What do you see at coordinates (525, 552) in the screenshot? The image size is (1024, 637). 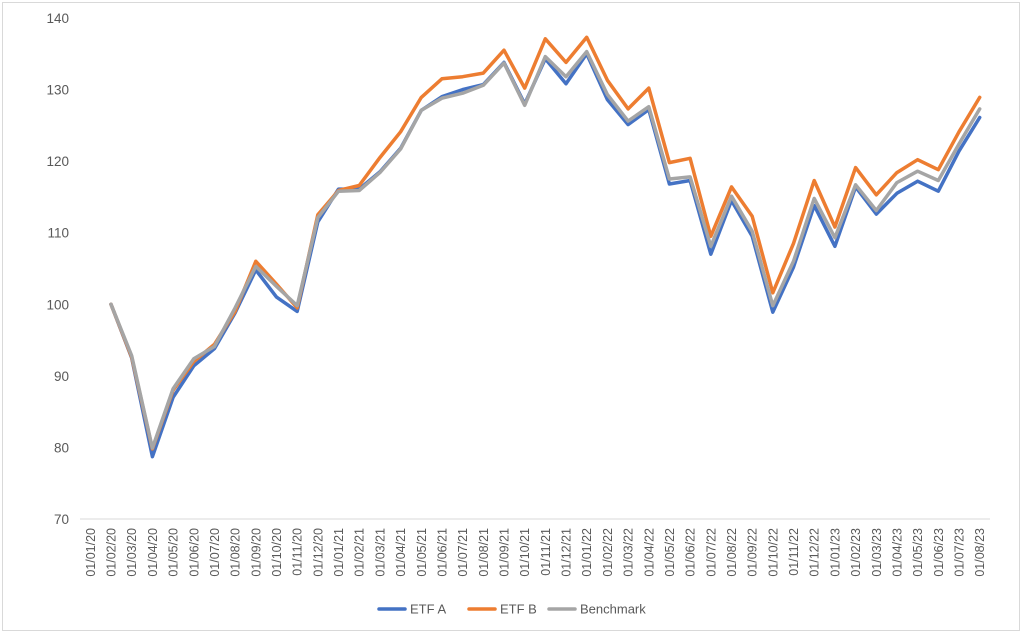 I see `x-tick-label: 01/10/21` at bounding box center [525, 552].